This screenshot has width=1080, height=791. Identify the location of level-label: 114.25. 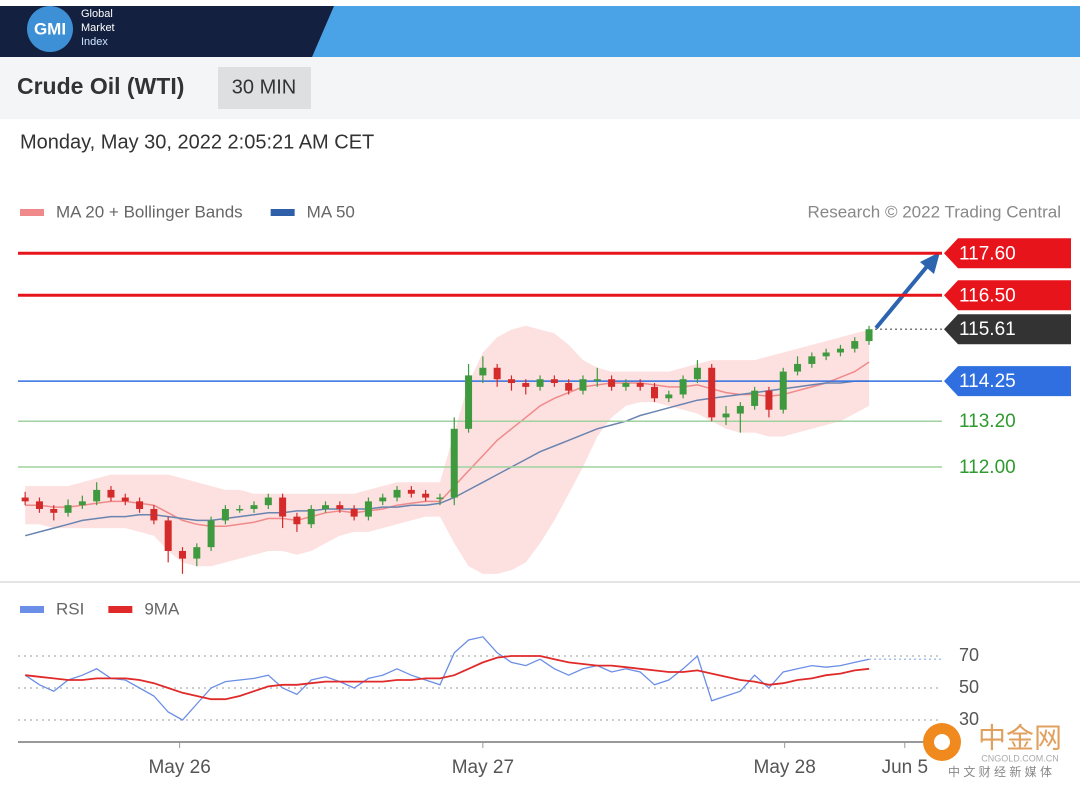
(987, 381).